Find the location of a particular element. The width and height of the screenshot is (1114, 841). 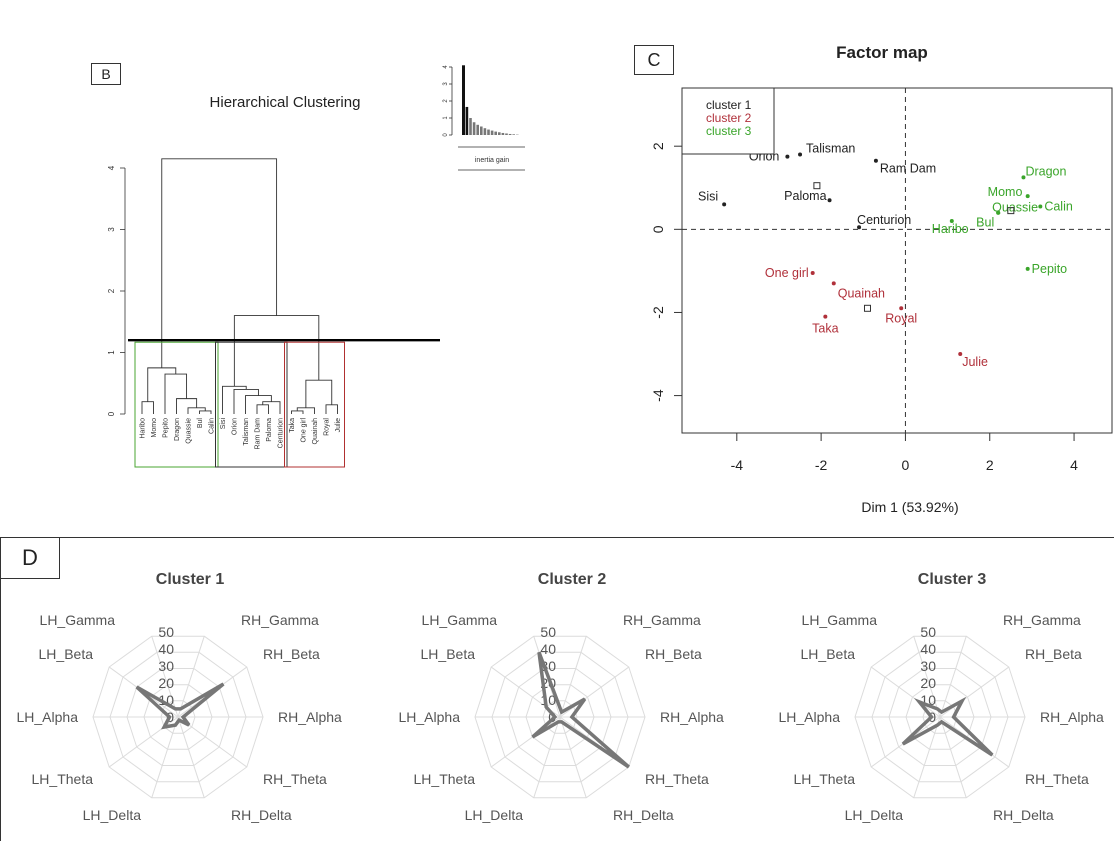

radar-title: Cluster 3 is located at coordinates (952, 579).